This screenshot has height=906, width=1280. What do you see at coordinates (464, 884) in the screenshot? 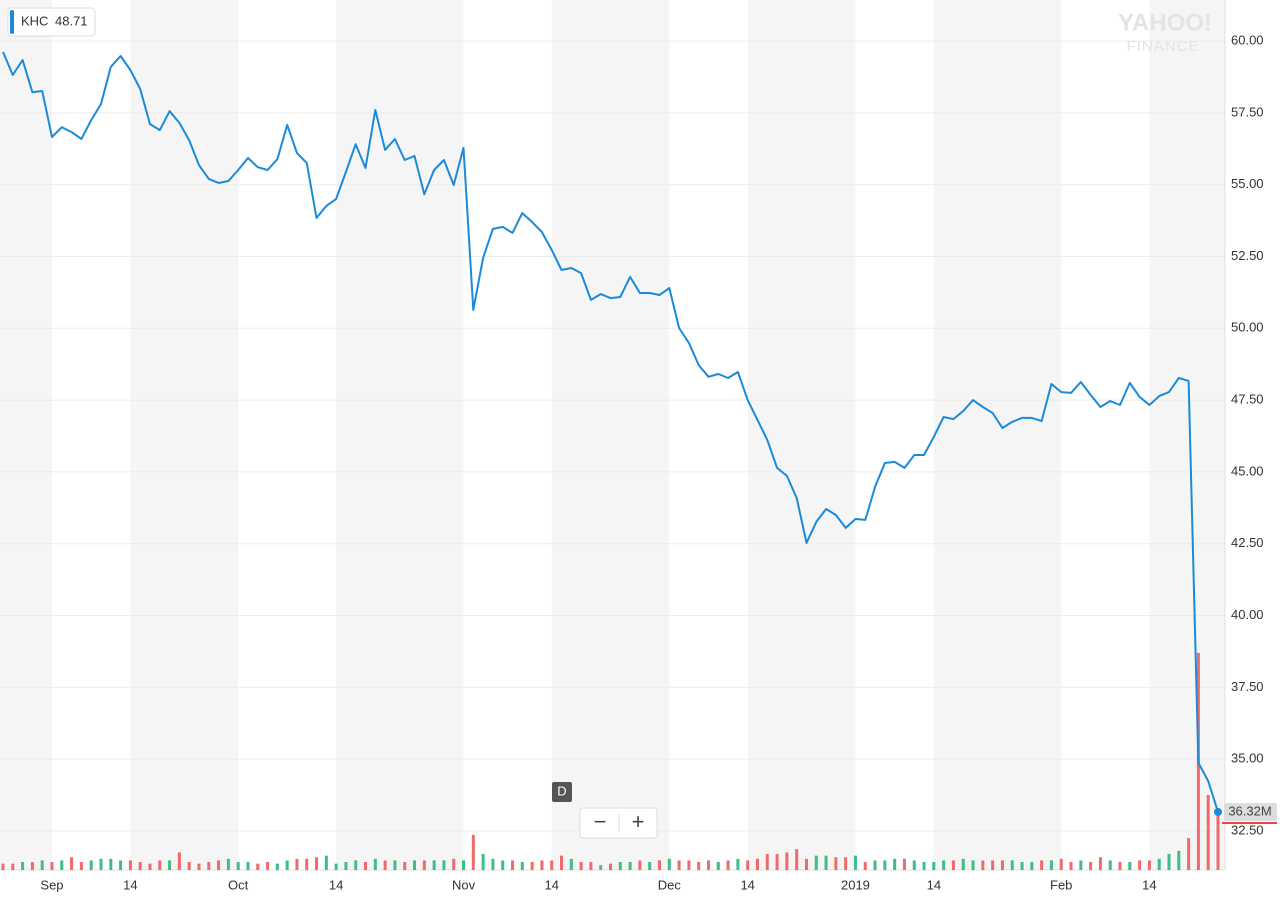
I see `x-tick-label: Nov` at bounding box center [464, 884].